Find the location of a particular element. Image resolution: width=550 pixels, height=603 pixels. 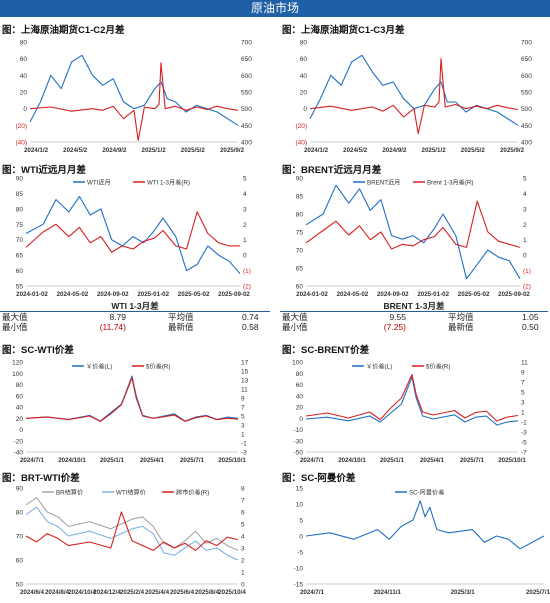

x-tick-label: 2025/9/2 is located at coordinates (512, 150).